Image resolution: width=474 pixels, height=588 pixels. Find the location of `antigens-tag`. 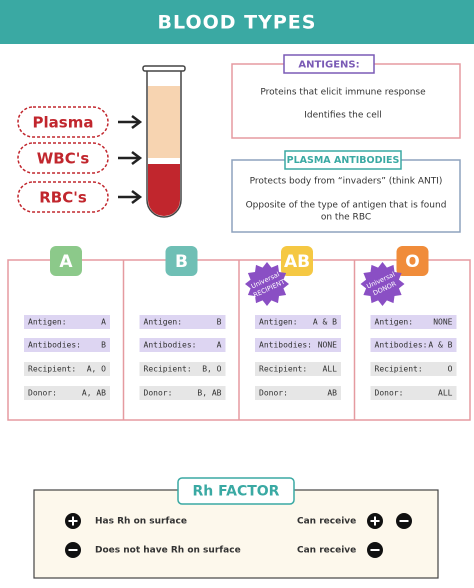

antigens-tag is located at coordinates (329, 64).